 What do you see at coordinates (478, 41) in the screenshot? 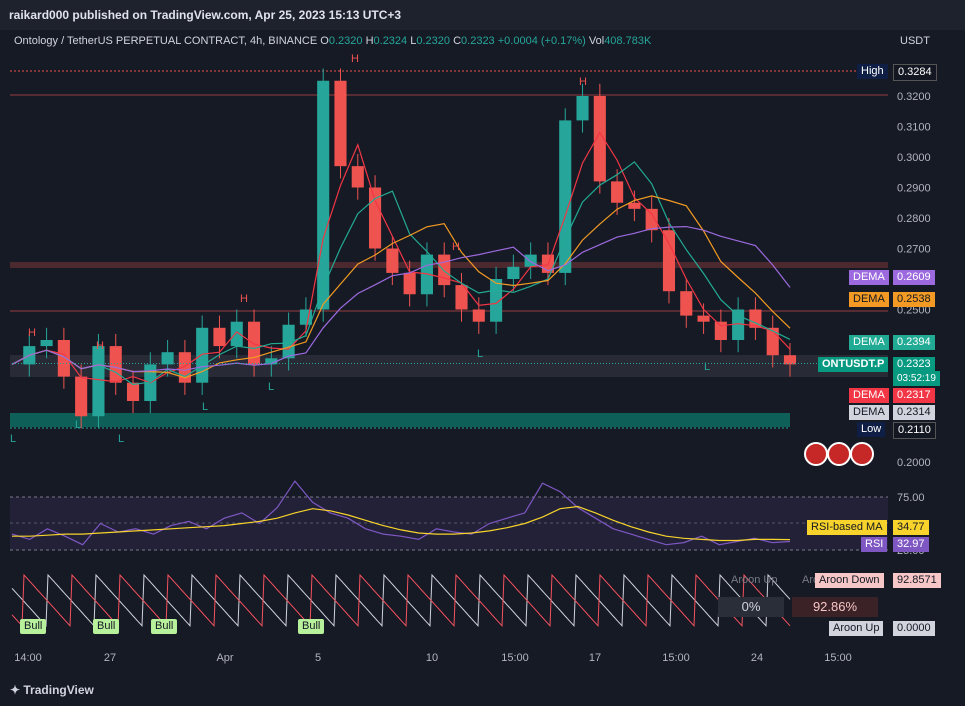
I see `close-value: 0.2323` at bounding box center [478, 41].